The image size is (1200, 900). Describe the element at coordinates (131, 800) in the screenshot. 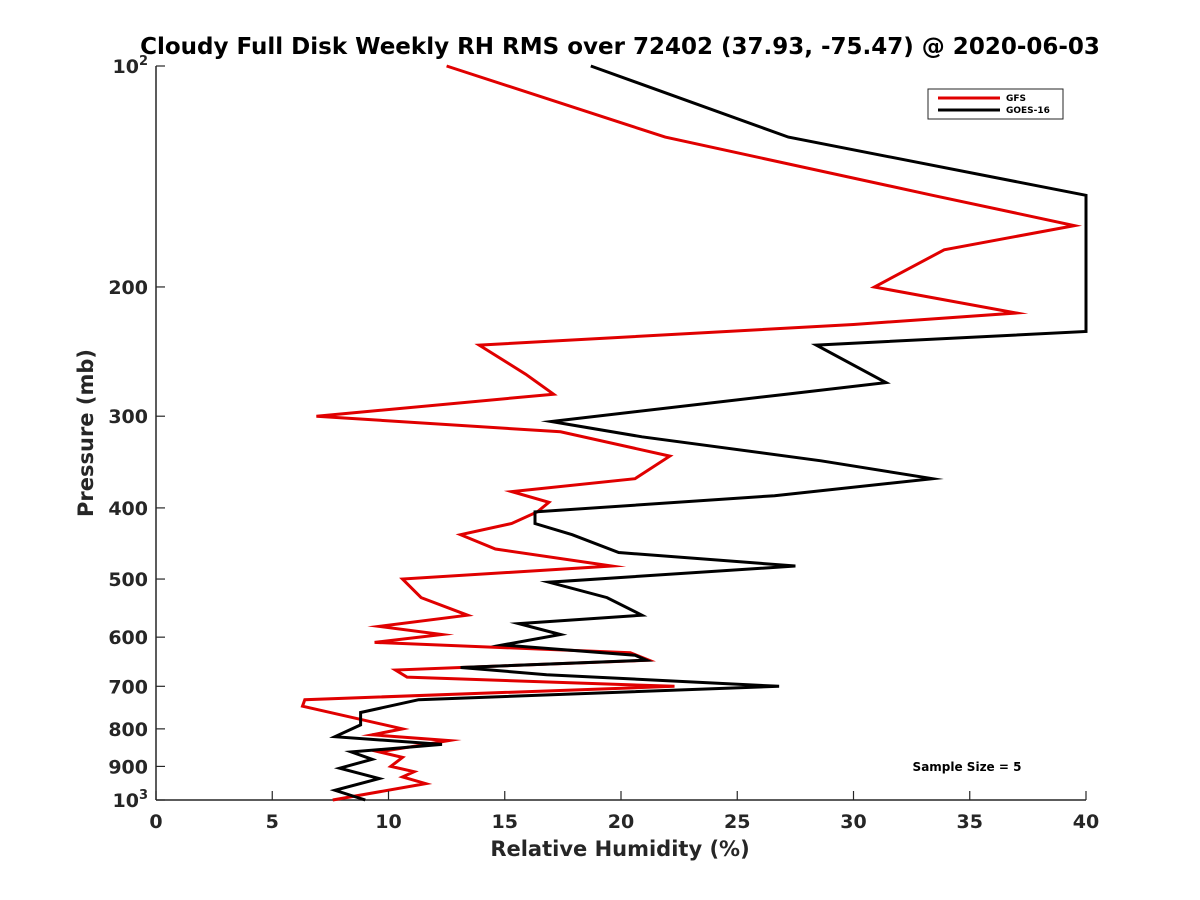

I see `y-tick-label: 10³` at that location.